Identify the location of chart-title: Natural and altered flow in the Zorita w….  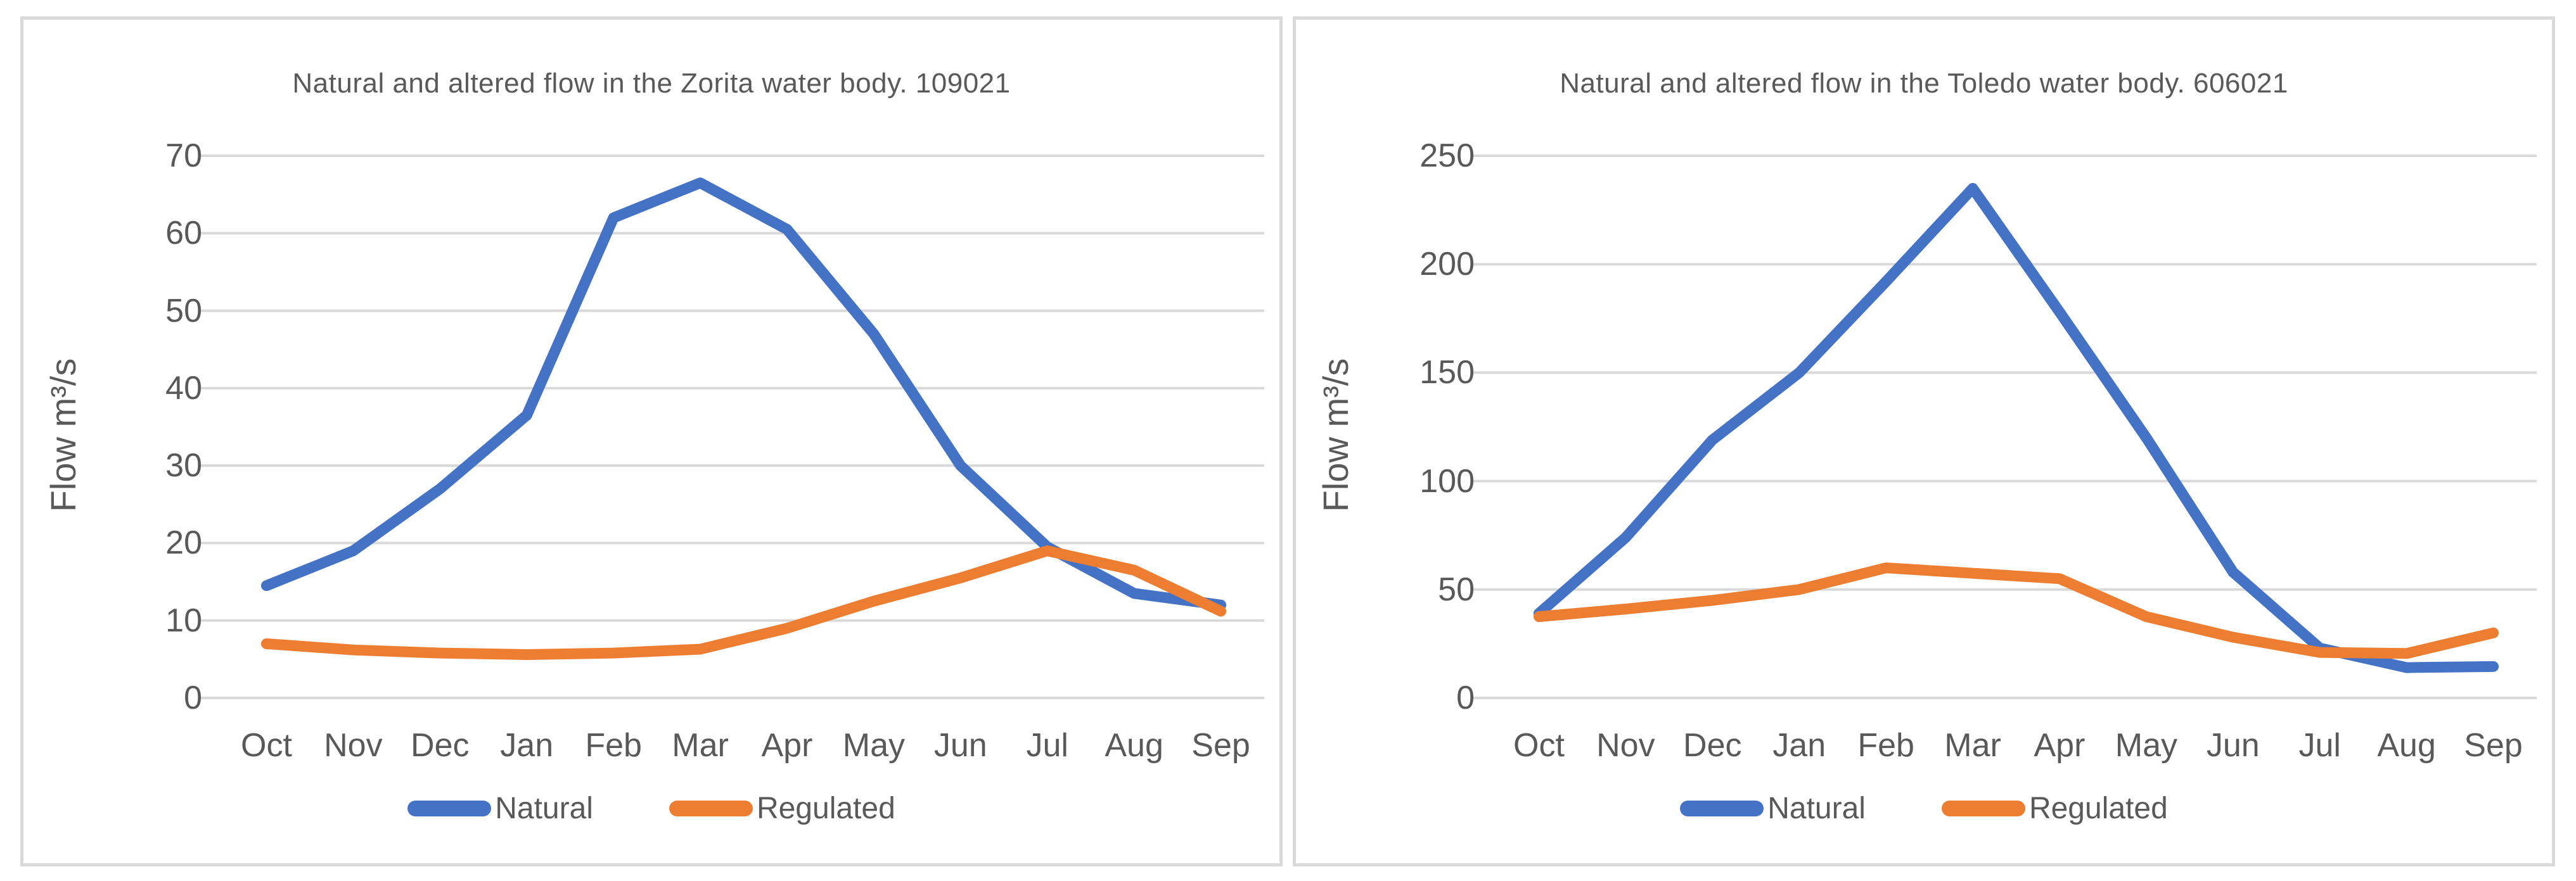
(651, 83).